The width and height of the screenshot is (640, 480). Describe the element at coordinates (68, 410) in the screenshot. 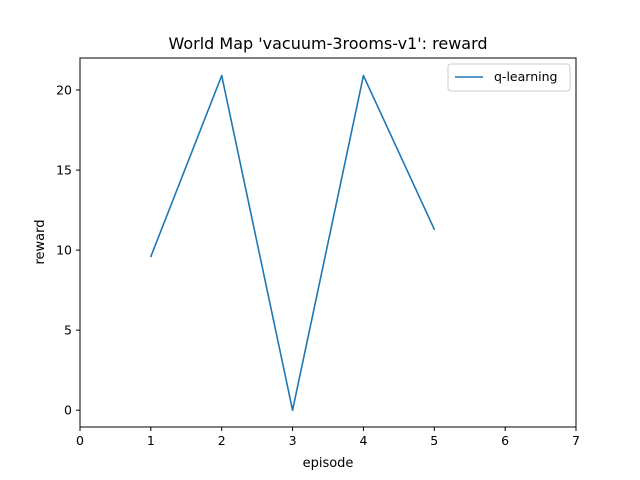

I see `y-tick-label: 0` at that location.